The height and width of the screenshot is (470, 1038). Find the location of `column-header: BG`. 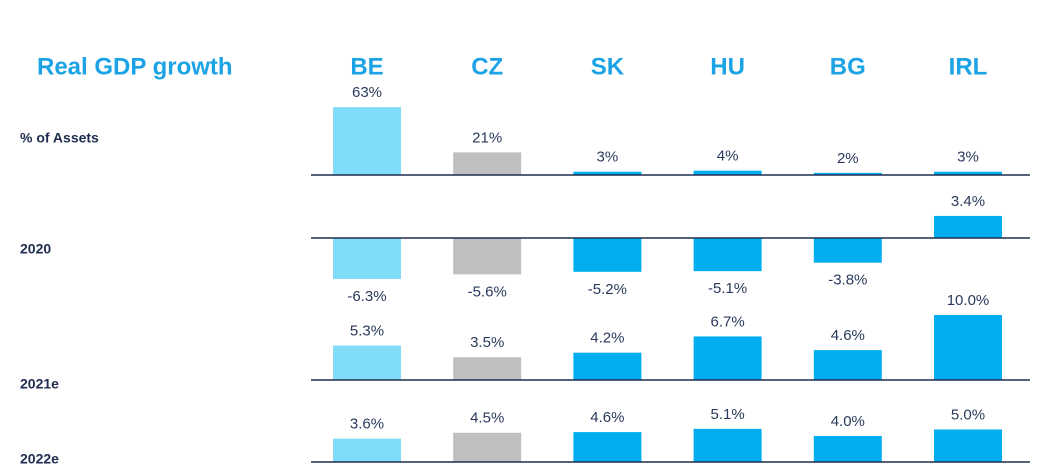

column-header: BG is located at coordinates (848, 66).